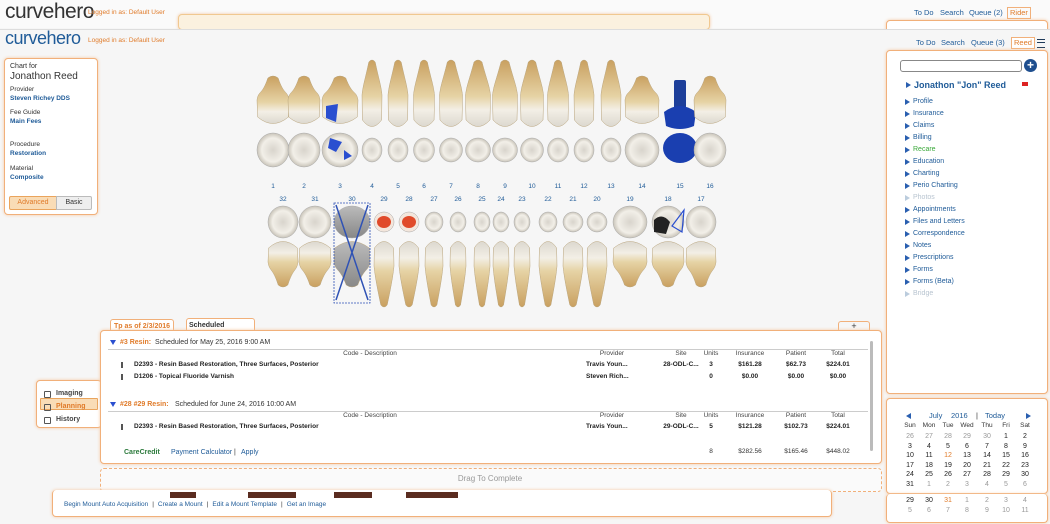 This screenshot has height=524, width=1050. I want to click on menu-item: Correspondence, so click(939, 233).